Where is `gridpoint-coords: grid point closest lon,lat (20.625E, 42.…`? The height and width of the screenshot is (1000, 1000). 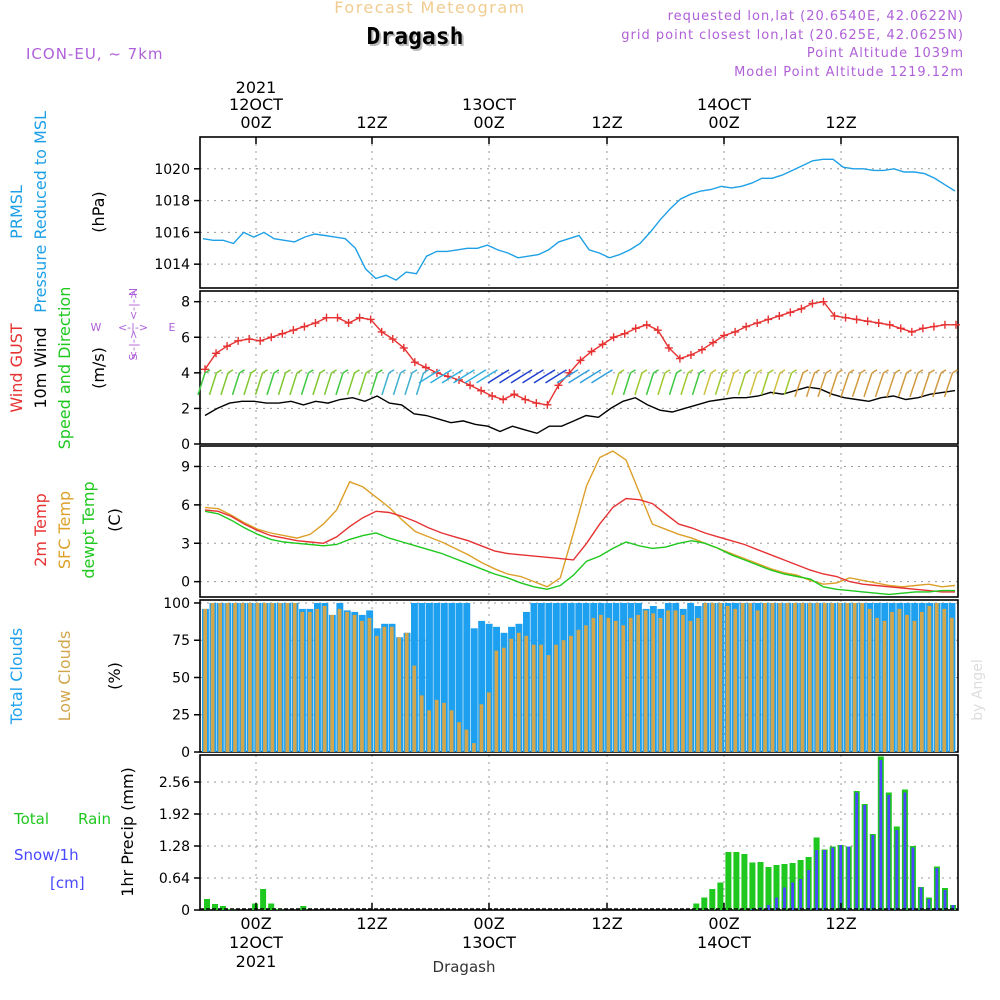 gridpoint-coords: grid point closest lon,lat (20.625E, 42.… is located at coordinates (792, 35).